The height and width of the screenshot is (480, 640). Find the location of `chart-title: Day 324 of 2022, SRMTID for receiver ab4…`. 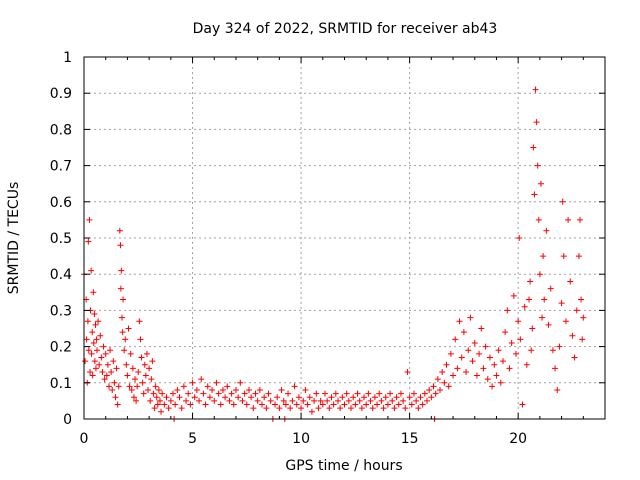

chart-title: Day 324 of 2022, SRMTID for receiver ab4… is located at coordinates (345, 29).